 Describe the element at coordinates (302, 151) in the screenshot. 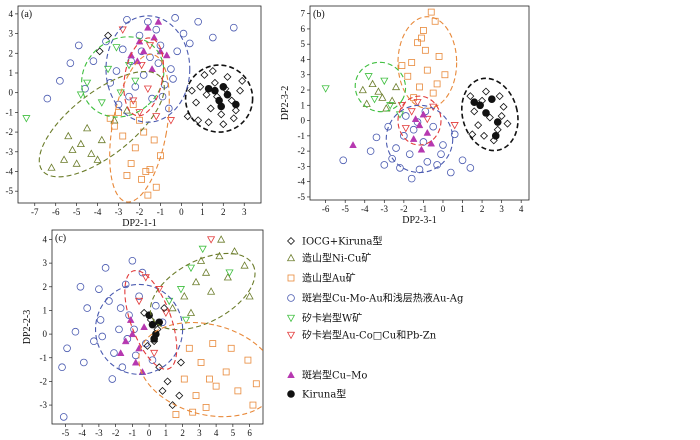

I see `y-tick-label: -2` at that location.